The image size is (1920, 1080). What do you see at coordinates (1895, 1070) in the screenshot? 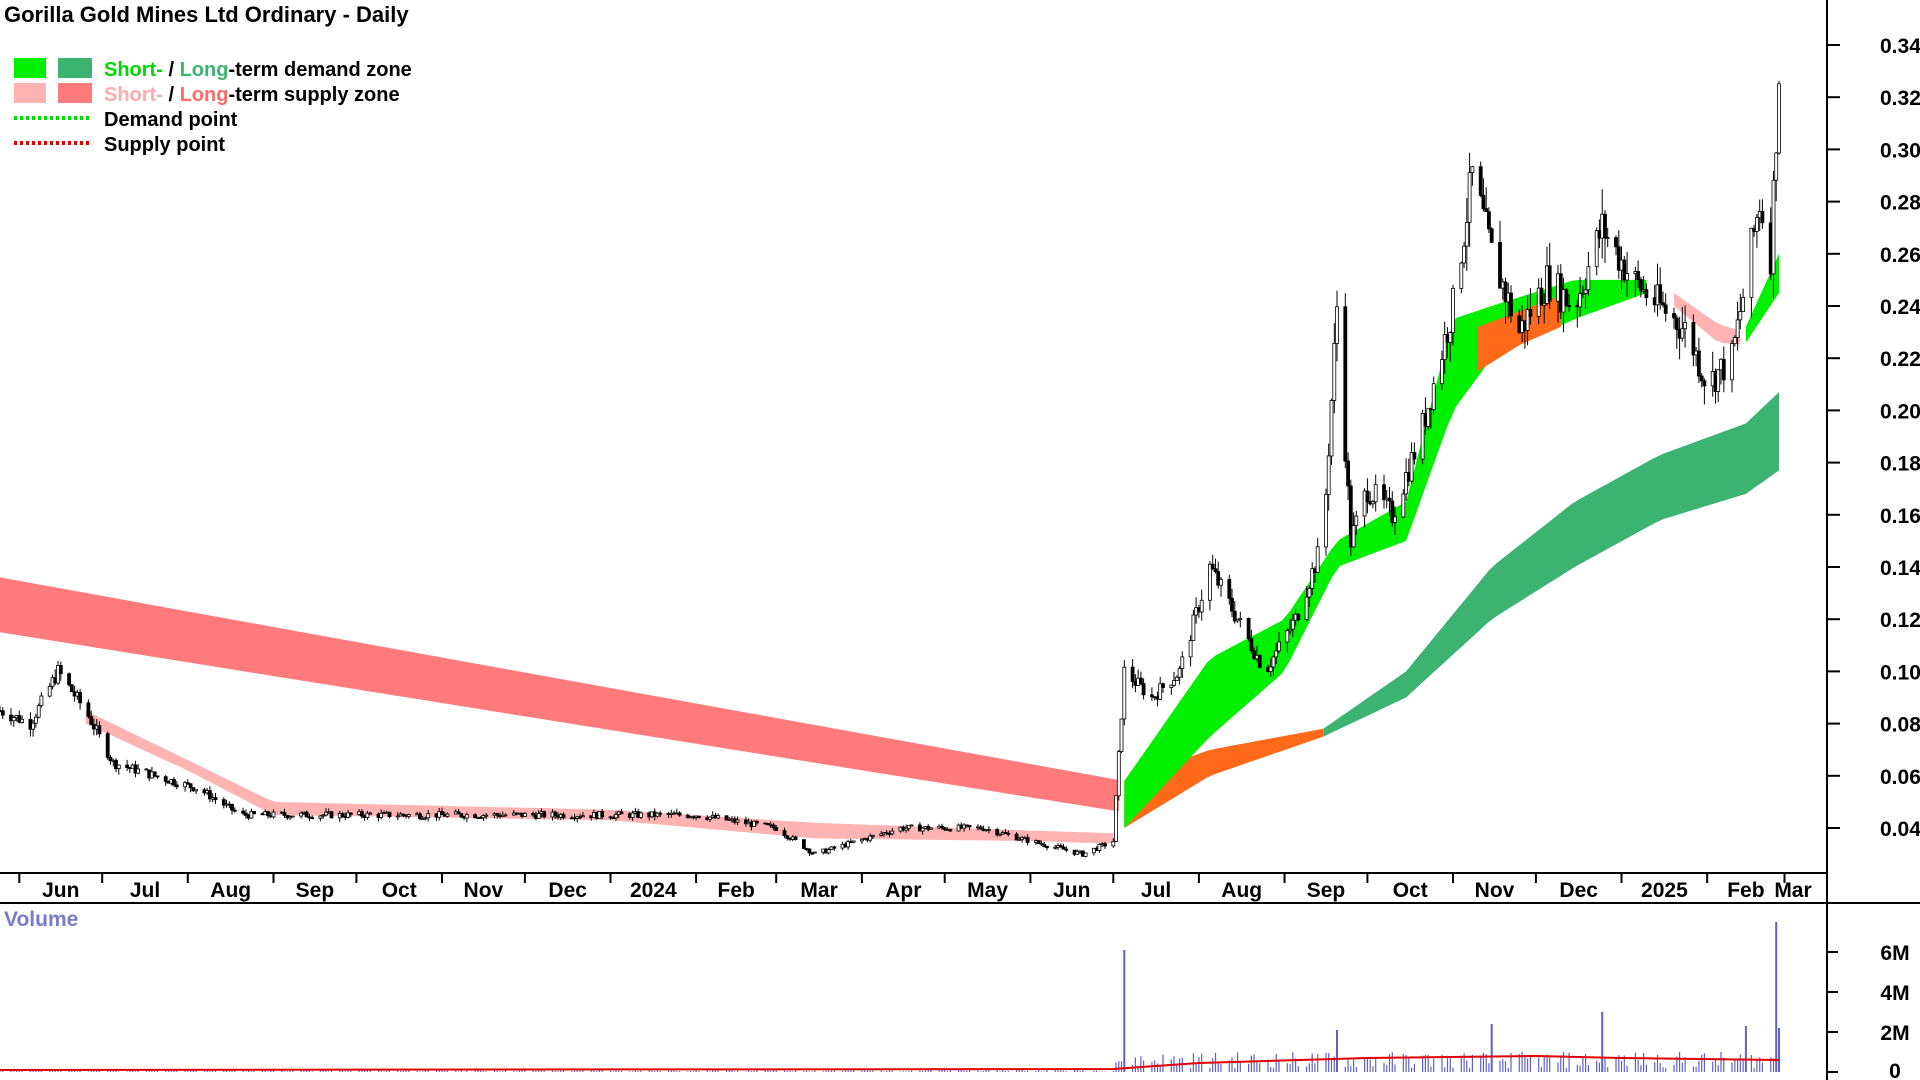
I see `volume-tick-label: 0` at bounding box center [1895, 1070].